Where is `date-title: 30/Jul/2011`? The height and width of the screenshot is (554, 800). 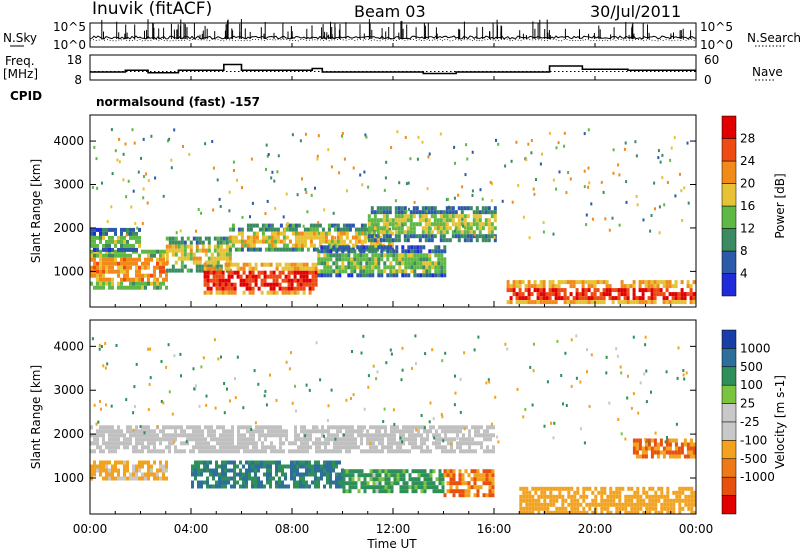
date-title: 30/Jul/2011 is located at coordinates (636, 11).